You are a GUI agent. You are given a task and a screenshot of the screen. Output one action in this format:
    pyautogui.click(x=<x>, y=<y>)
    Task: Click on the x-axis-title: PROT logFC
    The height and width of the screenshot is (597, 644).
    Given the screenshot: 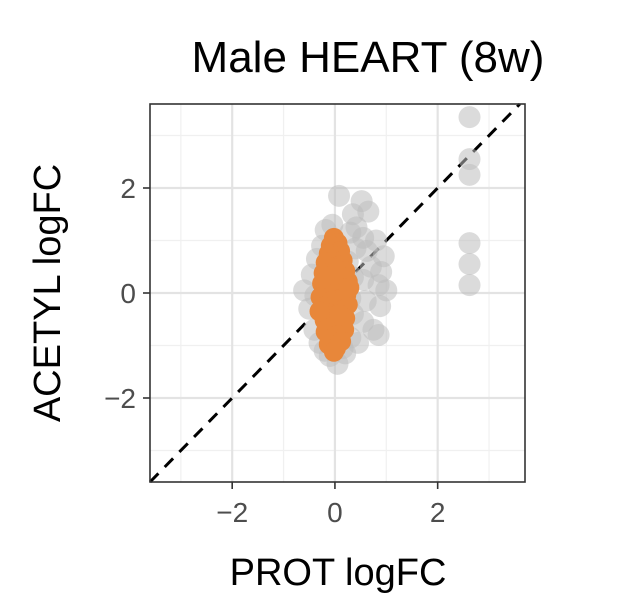 What is the action you would take?
    pyautogui.click(x=338, y=573)
    